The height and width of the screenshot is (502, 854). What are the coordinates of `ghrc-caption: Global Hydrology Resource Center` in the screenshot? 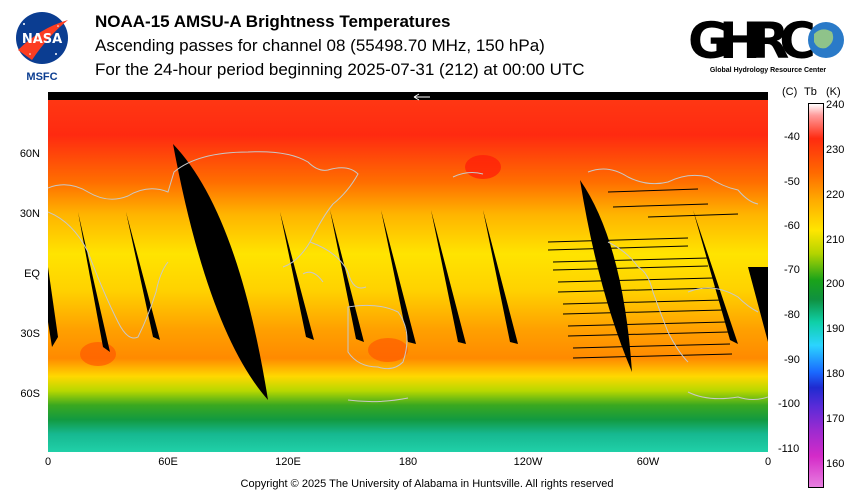 It's located at (768, 70).